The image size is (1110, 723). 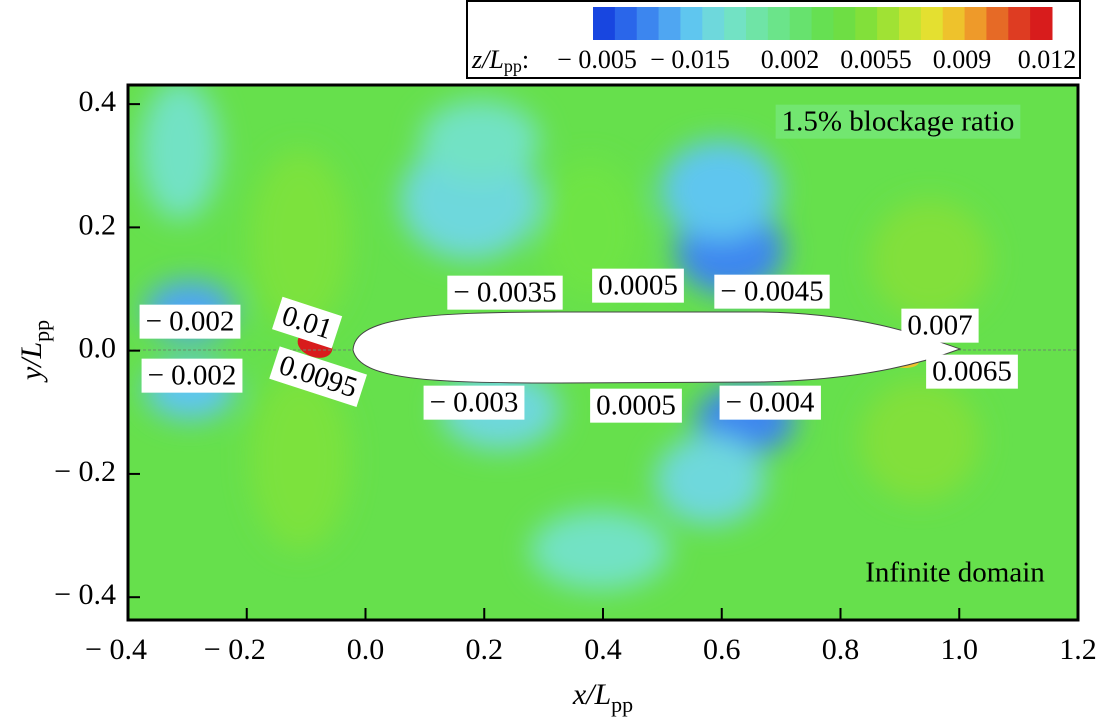 I want to click on y-tick-label: 0.4, so click(x=98, y=101).